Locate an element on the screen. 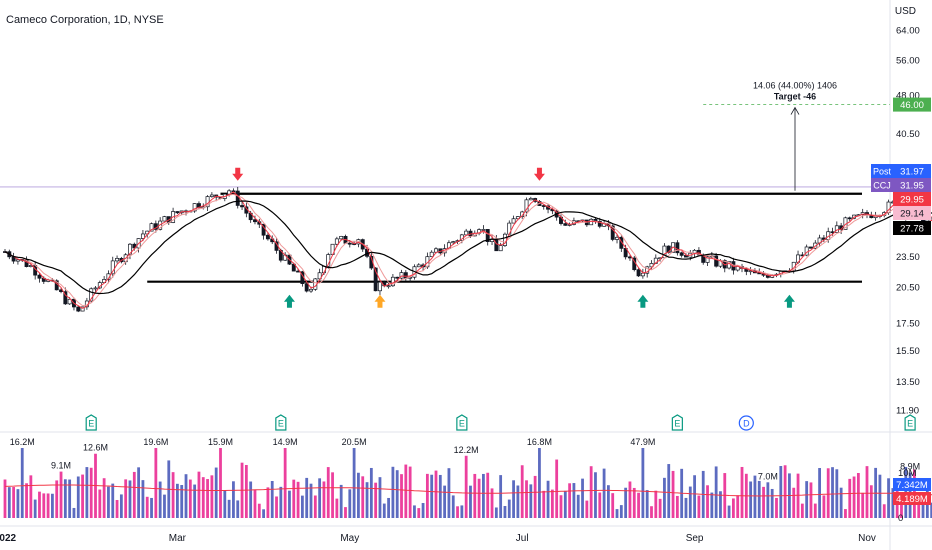 This screenshot has width=932, height=550. target-label: Target -46 is located at coordinates (795, 97).